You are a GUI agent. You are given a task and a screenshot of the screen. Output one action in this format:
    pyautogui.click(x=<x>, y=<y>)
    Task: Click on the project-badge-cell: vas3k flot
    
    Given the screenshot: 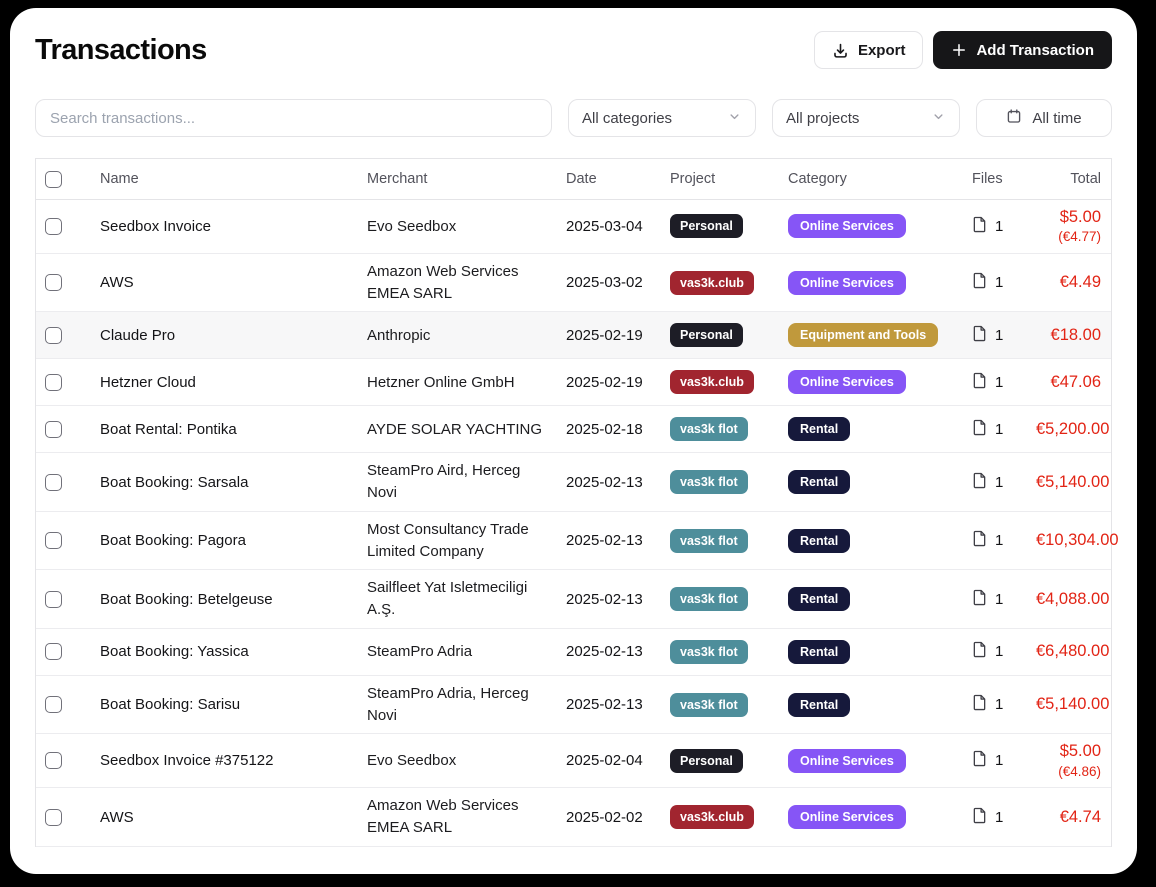 What is the action you would take?
    pyautogui.click(x=729, y=651)
    